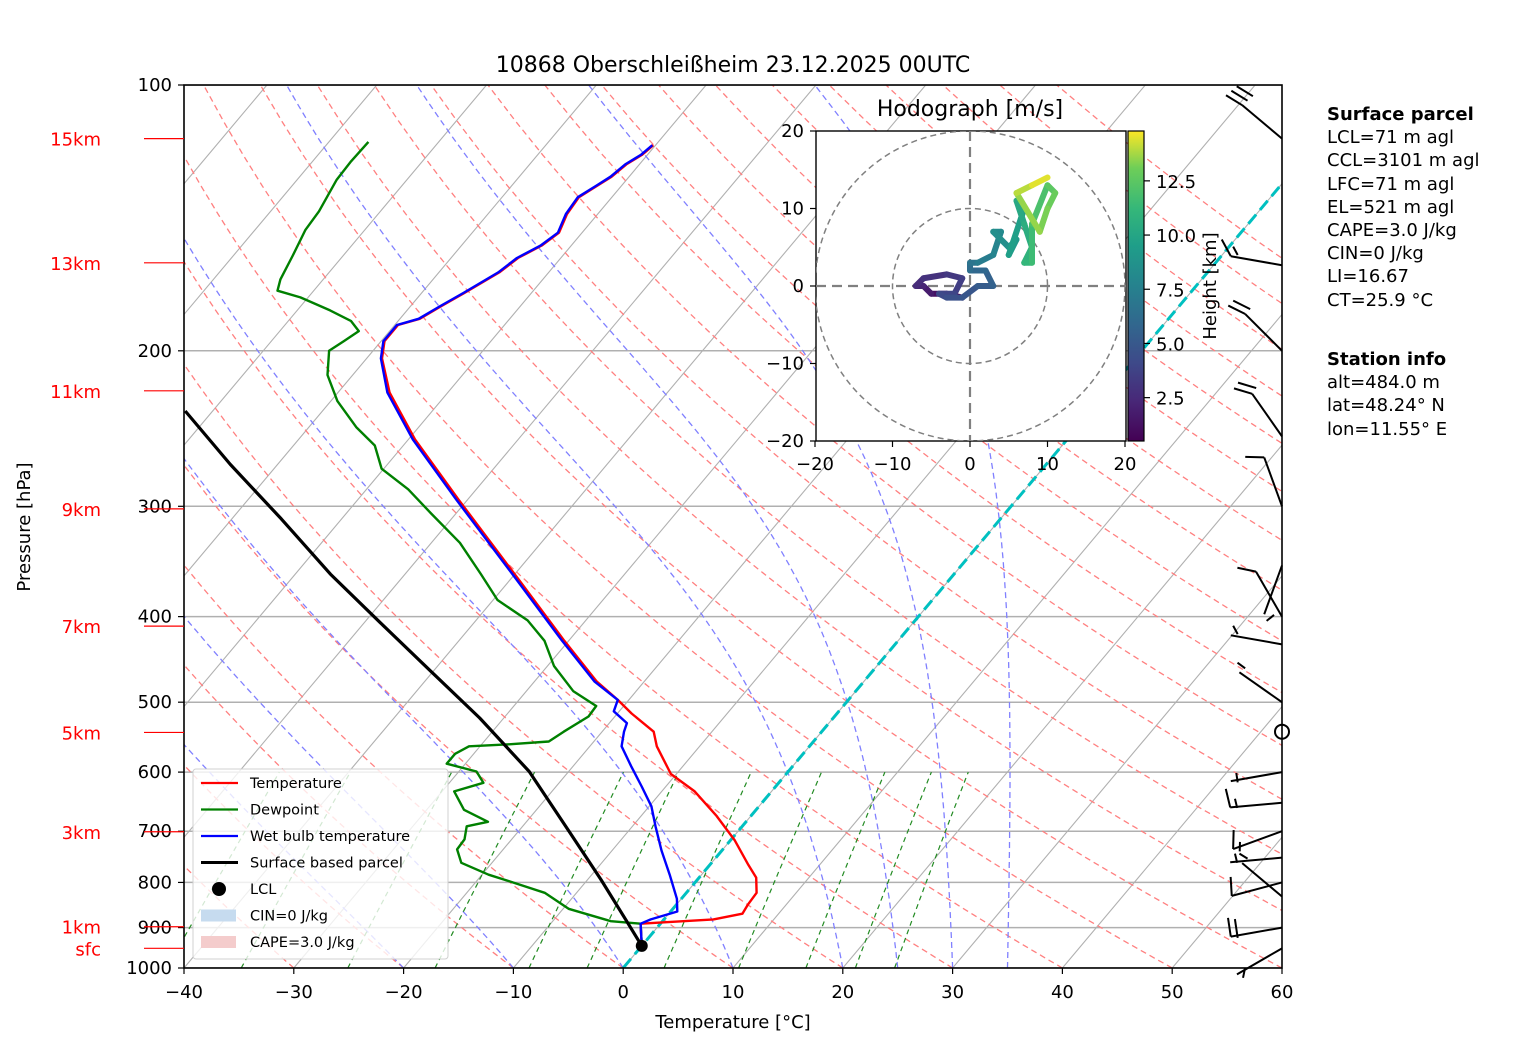 Image resolution: width=1517 pixels, height=1054 pixels. What do you see at coordinates (732, 1022) in the screenshot?
I see `x-axis-label: Temperature [°C]` at bounding box center [732, 1022].